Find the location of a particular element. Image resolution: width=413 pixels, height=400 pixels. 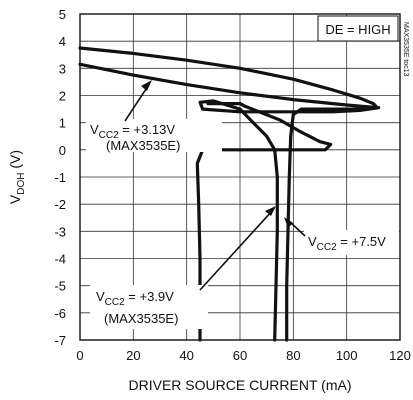

label-vcc2-7-5: VCC2 = +7.5V is located at coordinates (341, 236).